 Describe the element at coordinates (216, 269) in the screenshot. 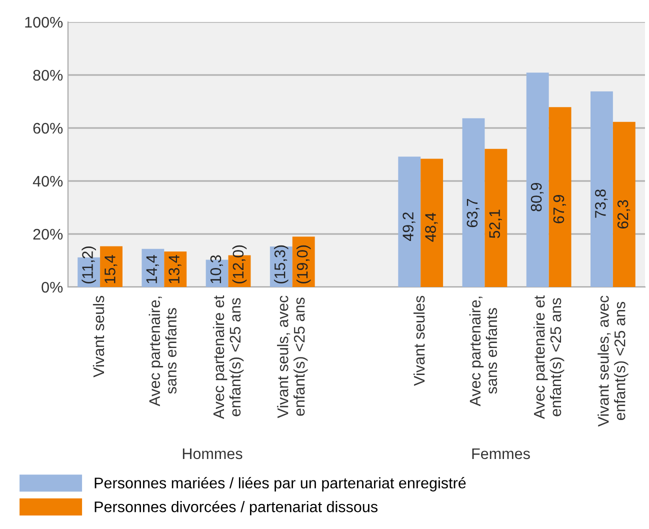

I see `data-label: 10,3` at that location.